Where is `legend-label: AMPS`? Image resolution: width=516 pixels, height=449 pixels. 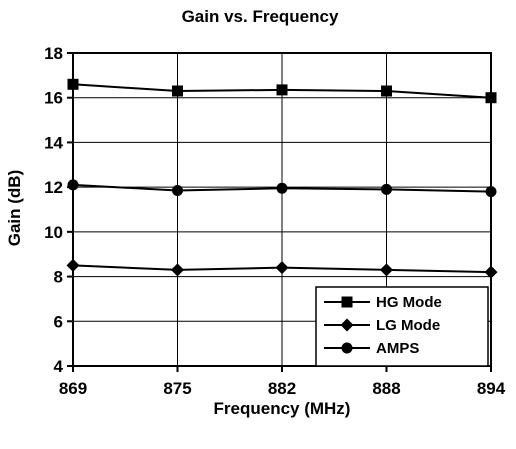 legend-label: AMPS is located at coordinates (397, 348).